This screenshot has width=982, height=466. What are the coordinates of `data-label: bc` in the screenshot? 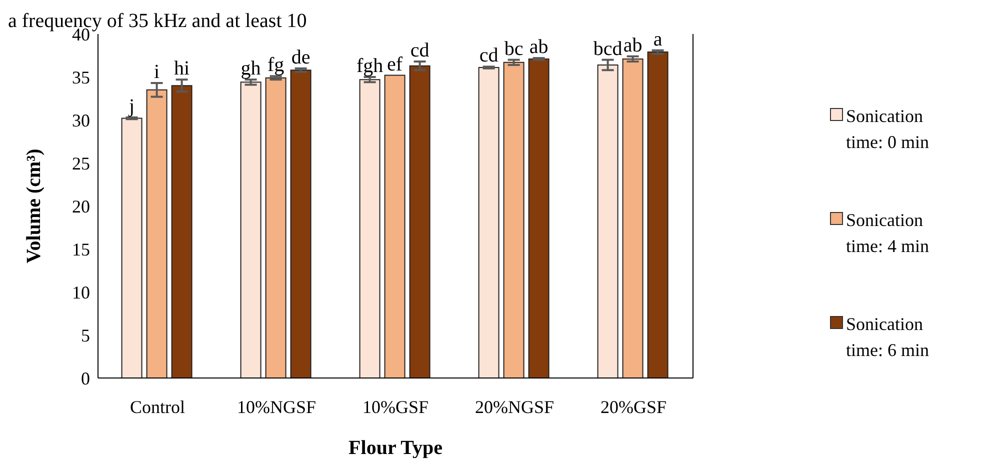 It's located at (514, 49).